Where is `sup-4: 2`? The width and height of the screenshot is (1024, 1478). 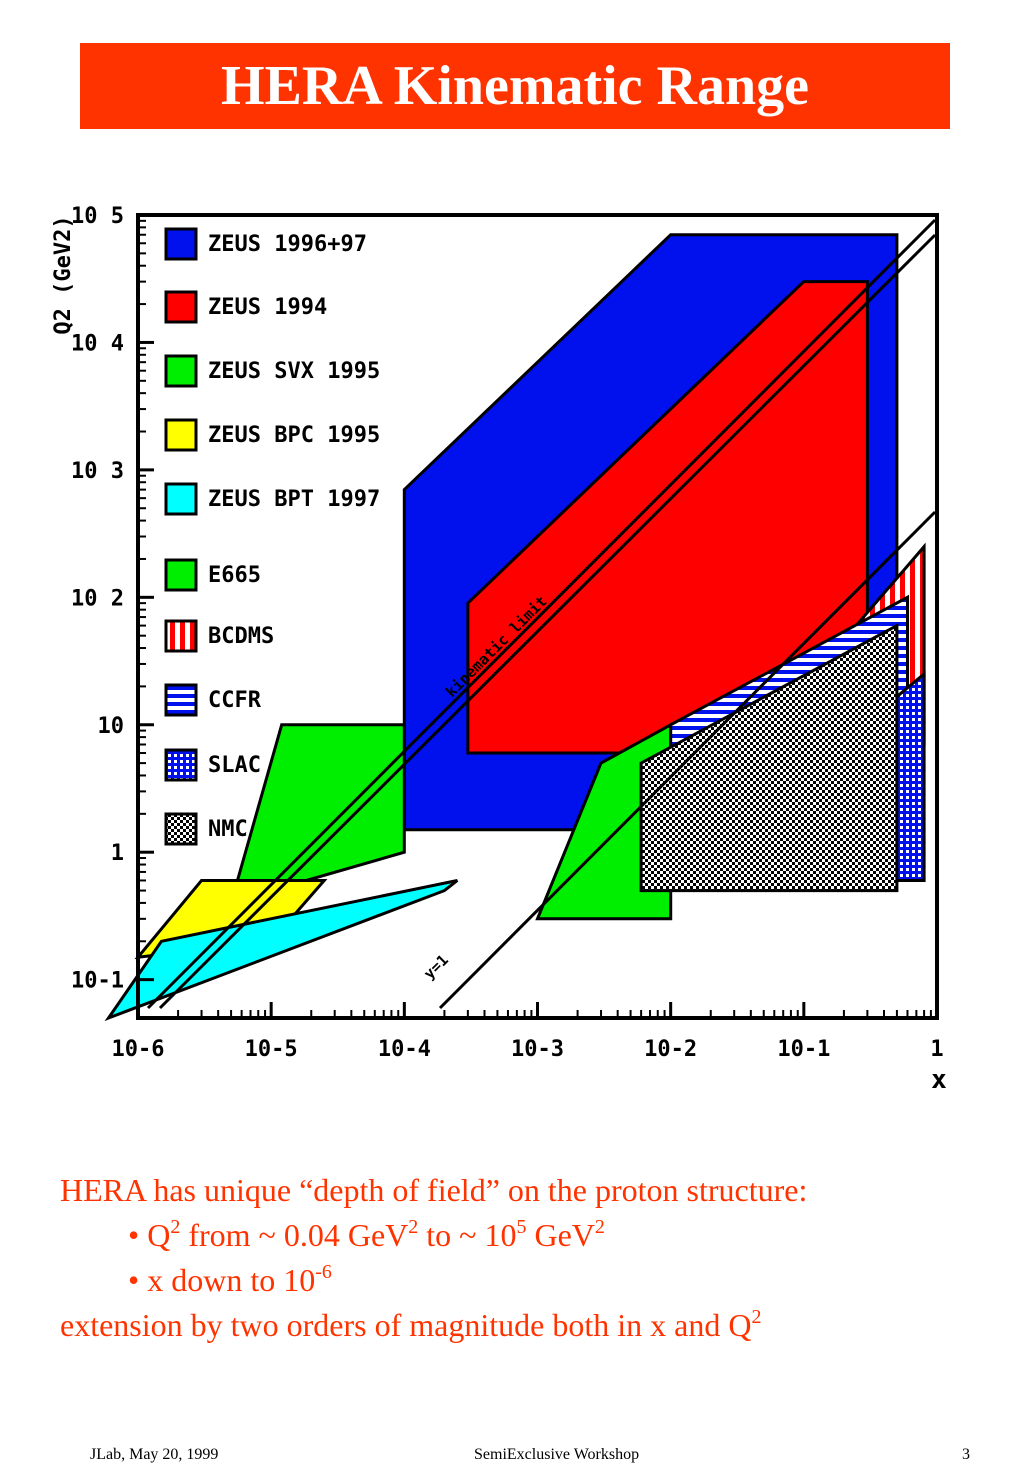
sup-4: 2 is located at coordinates (599, 1227).